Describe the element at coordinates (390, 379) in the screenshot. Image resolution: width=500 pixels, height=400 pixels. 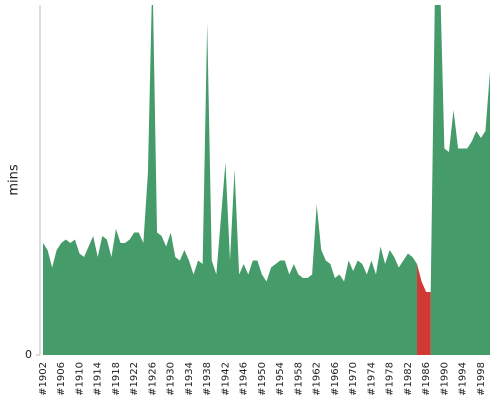
I see `x-tick-label: #1978` at that location.